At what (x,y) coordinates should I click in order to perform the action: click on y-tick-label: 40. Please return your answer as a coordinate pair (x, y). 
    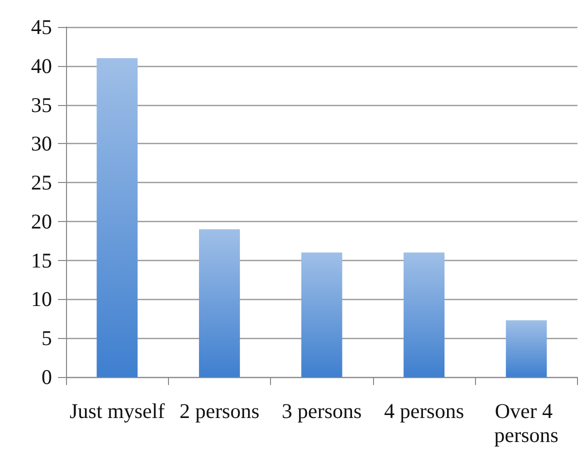
    Looking at the image, I should click on (41, 66).